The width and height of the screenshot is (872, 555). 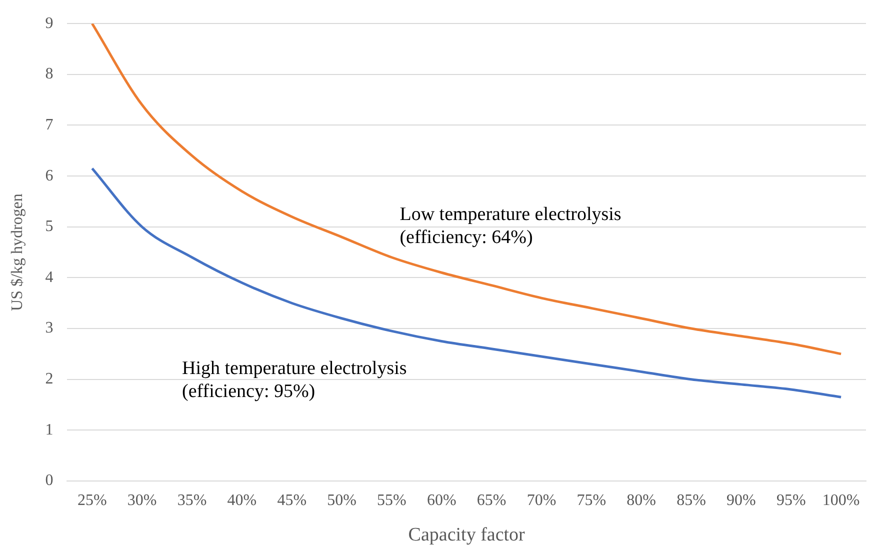 I want to click on x-tick-label: 80%, so click(x=641, y=500).